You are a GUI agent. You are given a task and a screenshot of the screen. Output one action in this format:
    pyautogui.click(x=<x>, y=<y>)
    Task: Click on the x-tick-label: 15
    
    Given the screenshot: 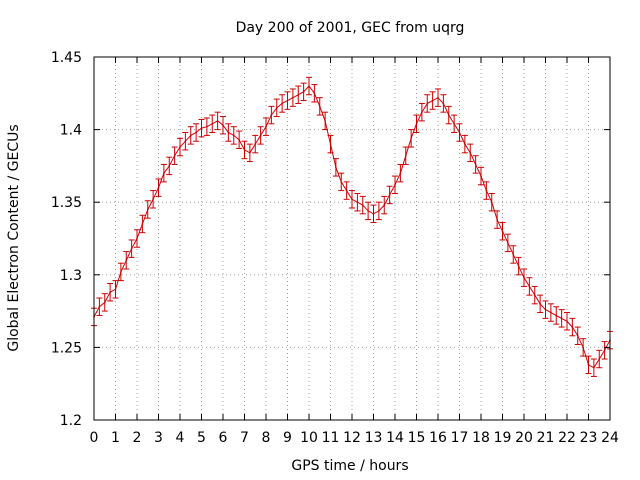 What is the action you would take?
    pyautogui.click(x=417, y=438)
    